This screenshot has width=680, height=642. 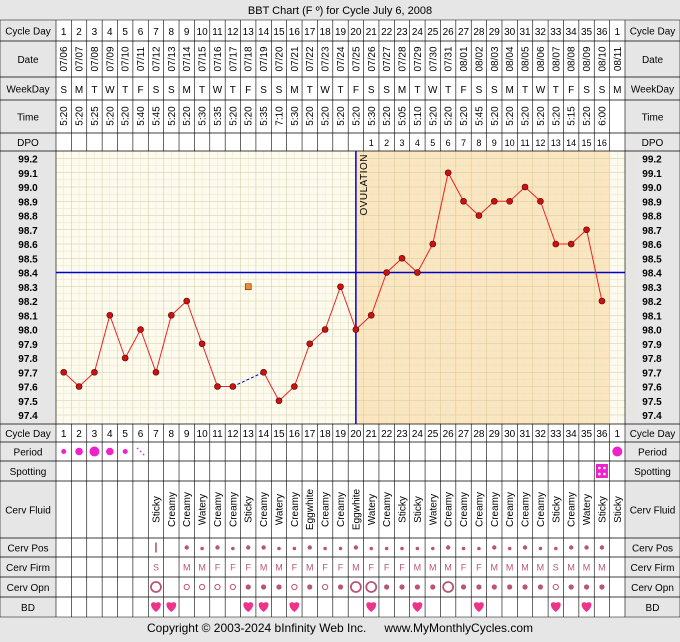 I want to click on y-tick-label-right: 98.7, so click(x=652, y=231).